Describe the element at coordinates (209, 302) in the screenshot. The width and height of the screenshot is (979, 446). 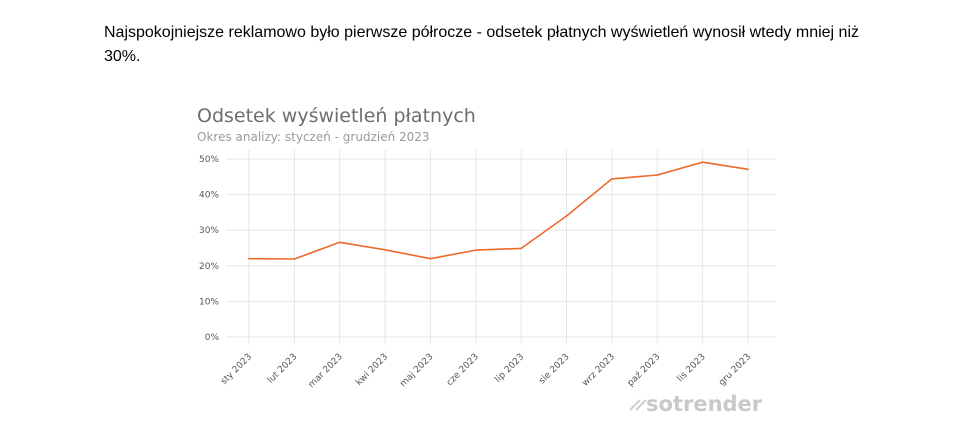
I see `y-tick-label: 10%` at that location.